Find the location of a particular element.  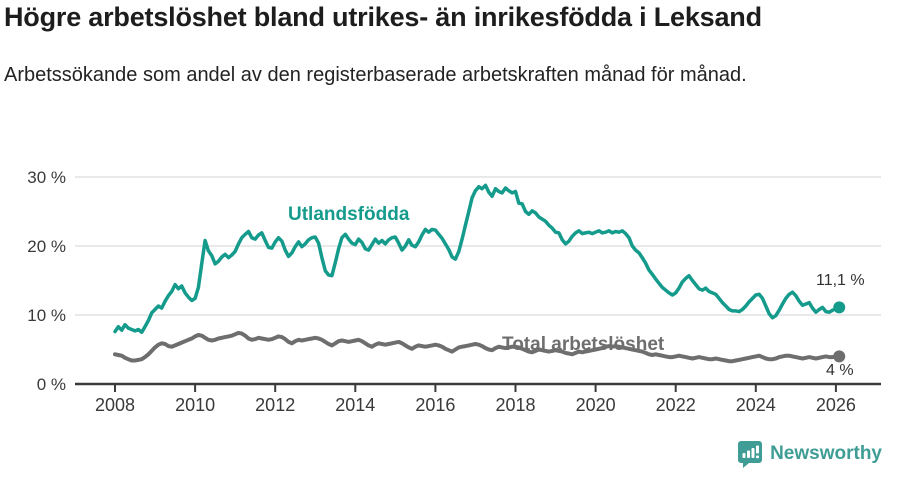

x-tick-label: 2026 is located at coordinates (836, 405).